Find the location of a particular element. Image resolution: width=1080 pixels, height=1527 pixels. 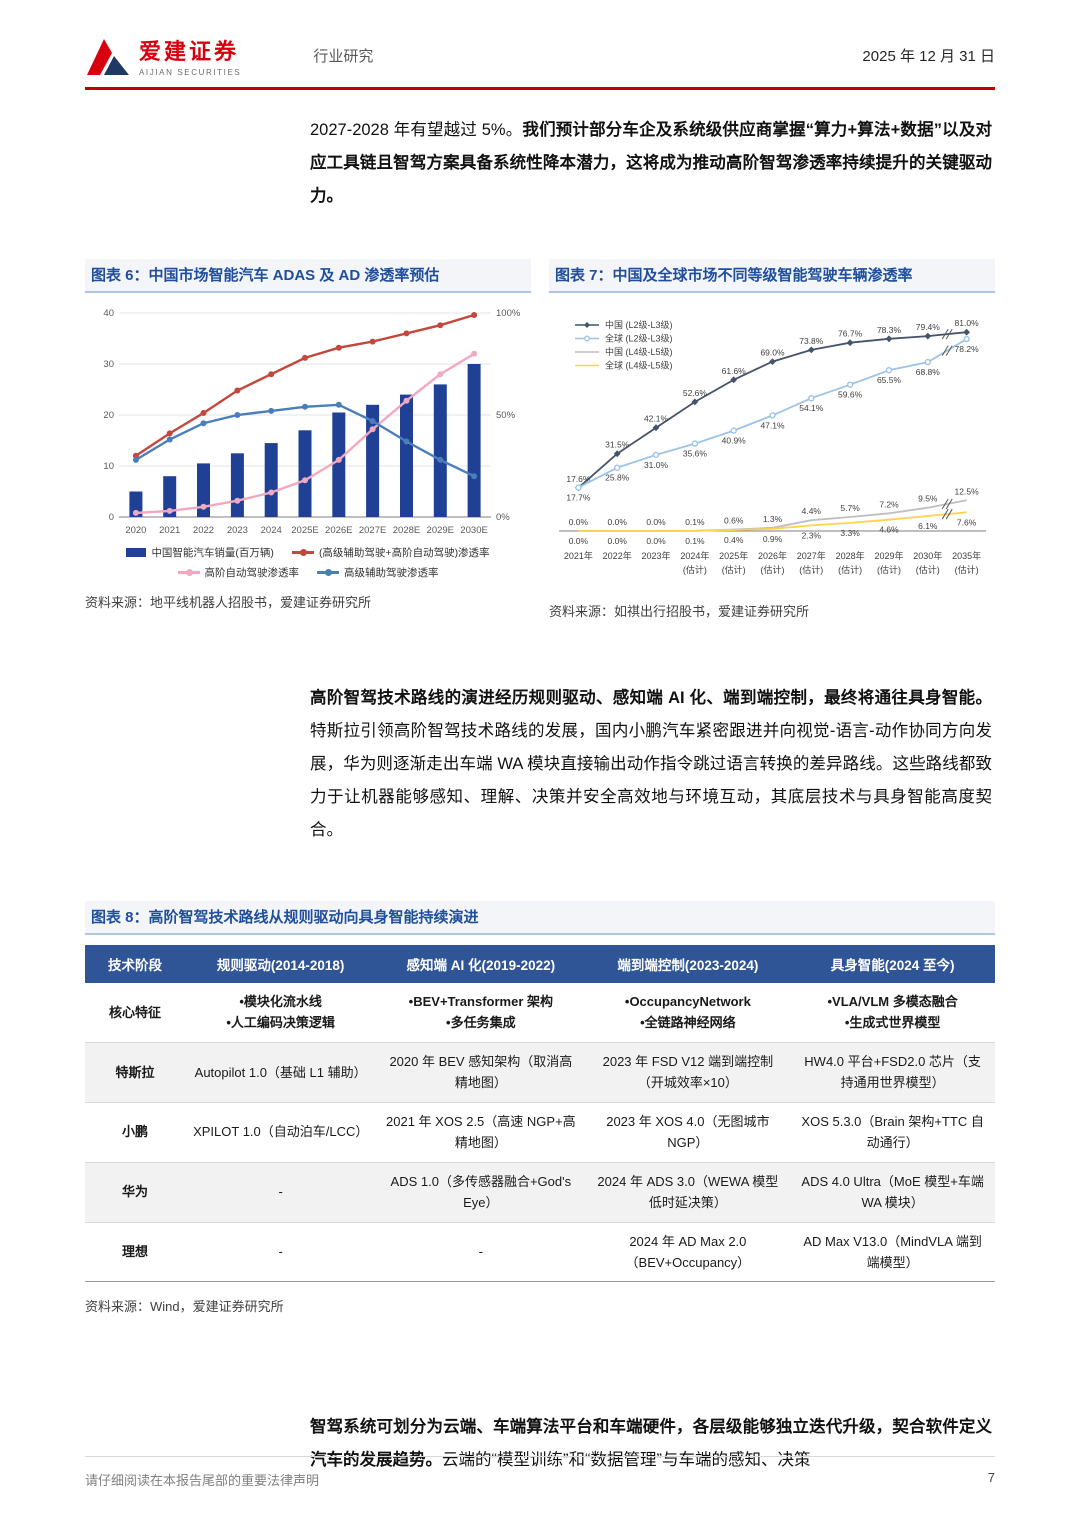

svg-text: 78.2% is located at coordinates (967, 349).